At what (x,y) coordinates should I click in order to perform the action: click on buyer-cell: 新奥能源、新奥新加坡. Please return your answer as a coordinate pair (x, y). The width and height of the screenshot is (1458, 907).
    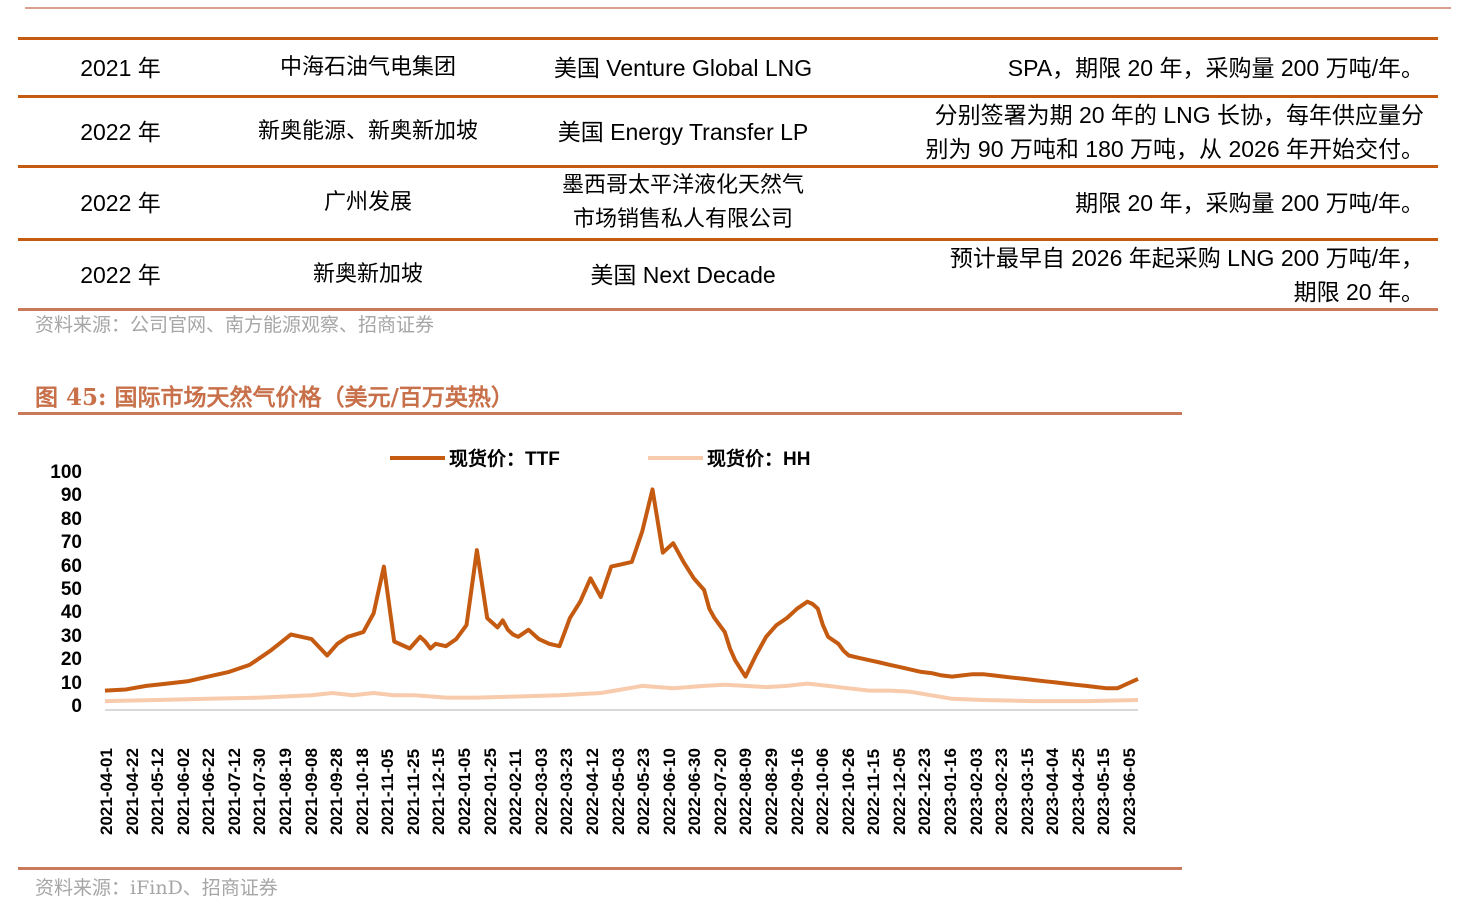
    Looking at the image, I should click on (367, 131).